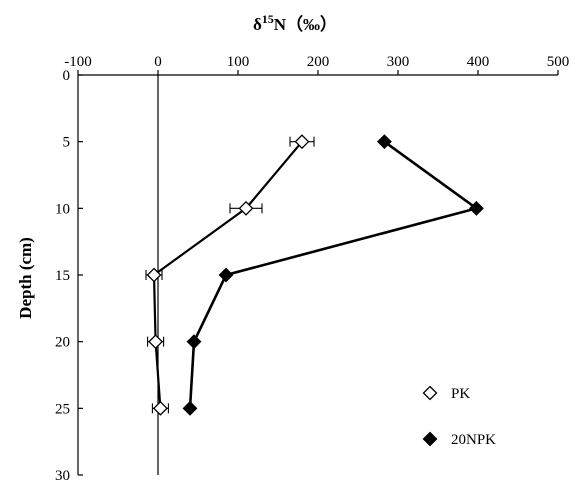 This screenshot has width=585, height=483. What do you see at coordinates (430, 393) in the screenshot?
I see `legend-marker-pk` at bounding box center [430, 393].